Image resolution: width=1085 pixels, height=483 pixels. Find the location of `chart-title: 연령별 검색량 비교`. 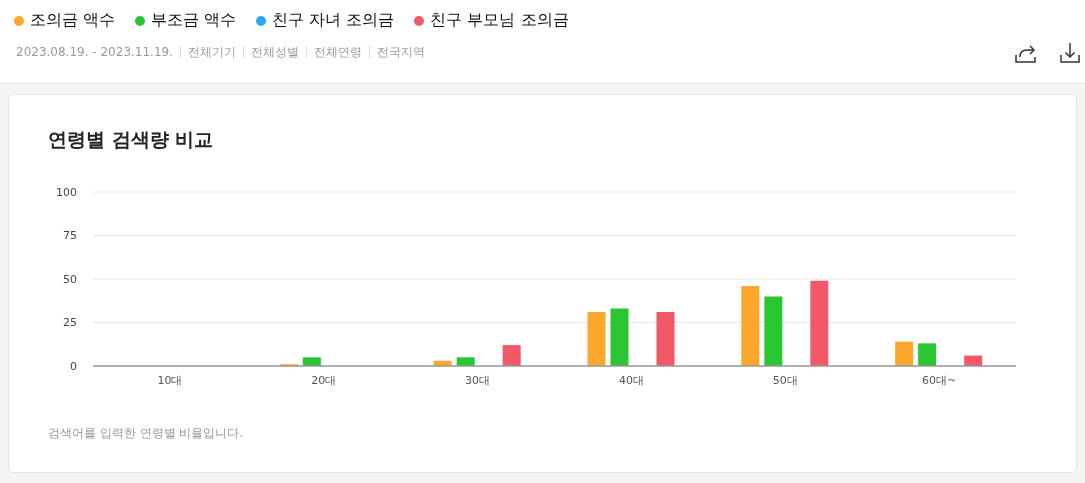

chart-title: 연령별 검색량 비교 is located at coordinates (131, 139).